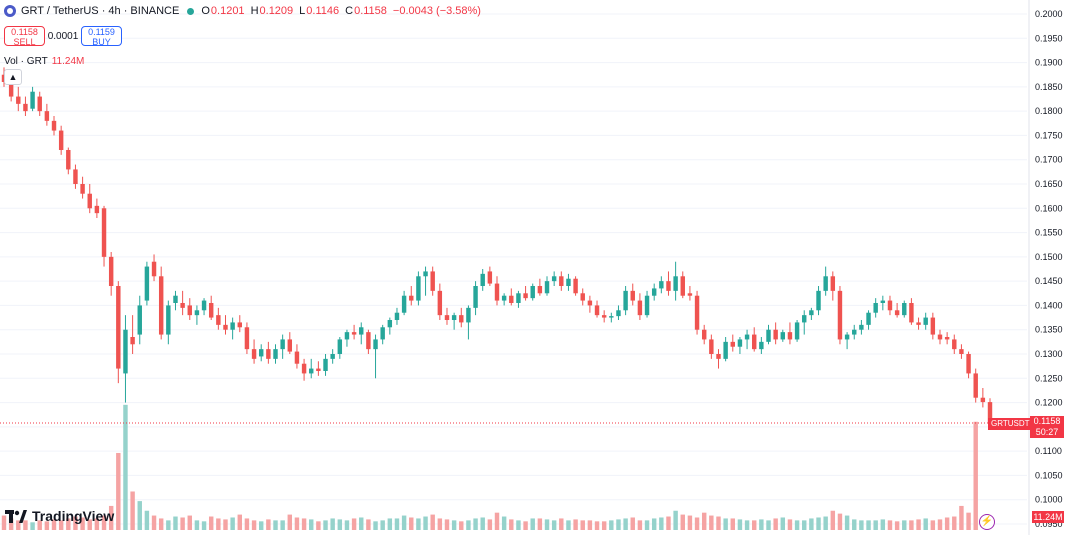  Describe the element at coordinates (1049, 87) in the screenshot. I see `price-tick-label: 0.1850` at that location.